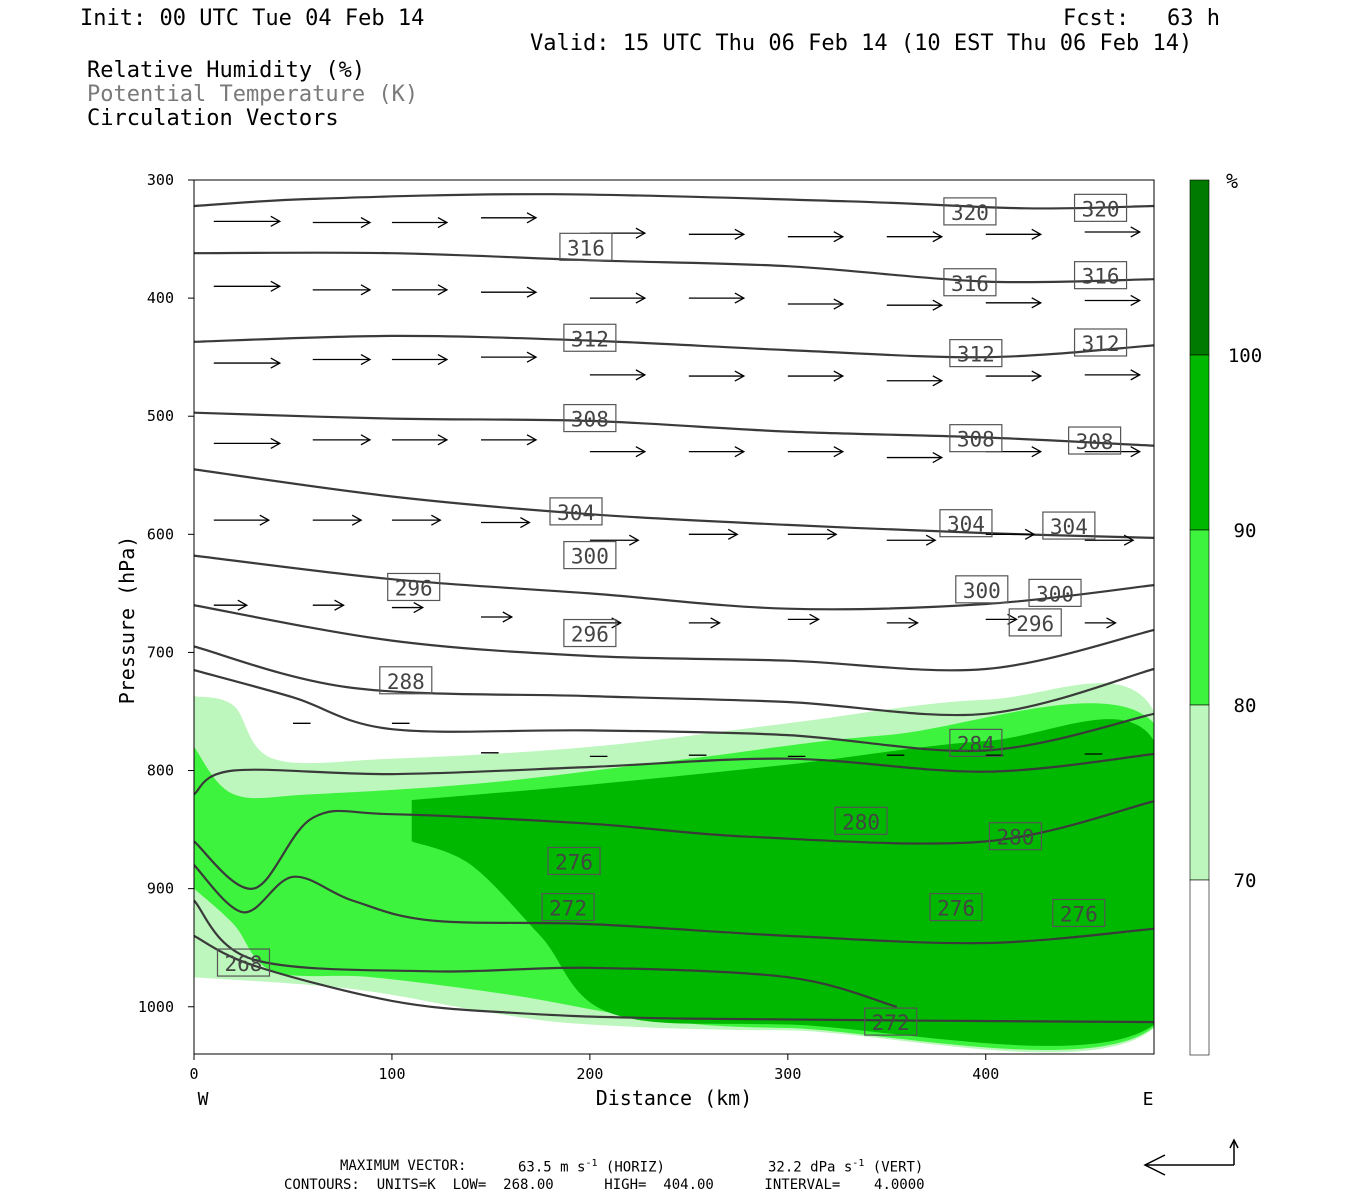 Image resolution: width=1350 pixels, height=1200 pixels. What do you see at coordinates (193, 1074) in the screenshot?
I see `x-tick-label: 0` at bounding box center [193, 1074].